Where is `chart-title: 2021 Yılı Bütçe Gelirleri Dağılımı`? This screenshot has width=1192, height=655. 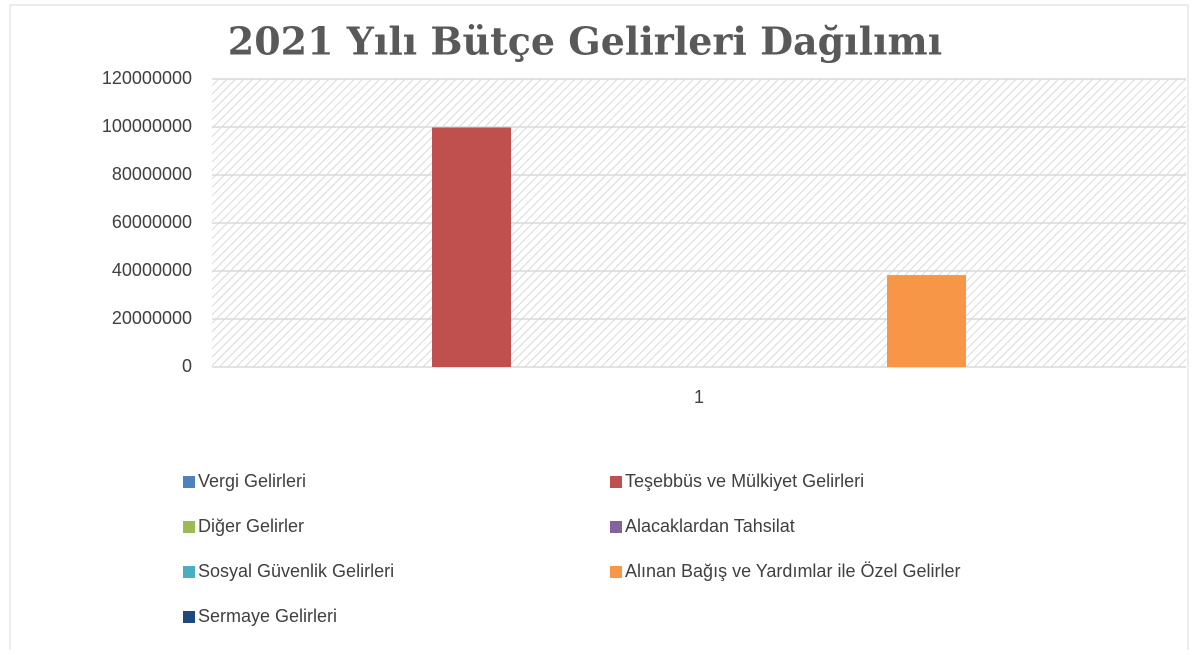 chart-title: 2021 Yılı Bütçe Gelirleri Dağılımı is located at coordinates (585, 41).